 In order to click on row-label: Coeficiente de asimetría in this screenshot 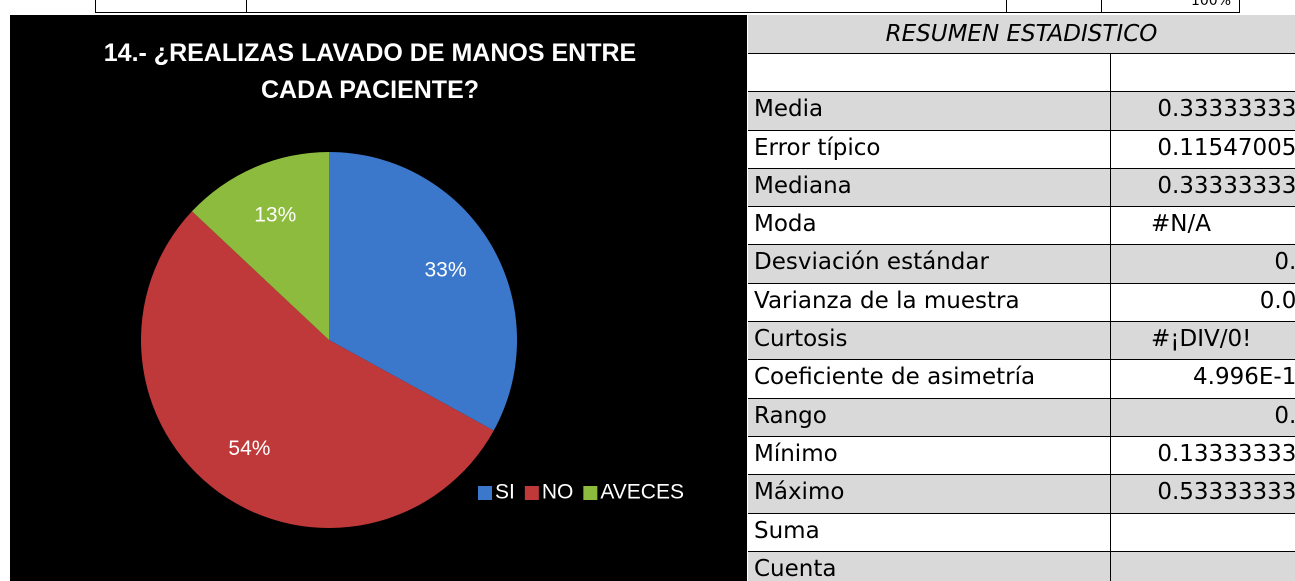, I will do `click(895, 377)`.